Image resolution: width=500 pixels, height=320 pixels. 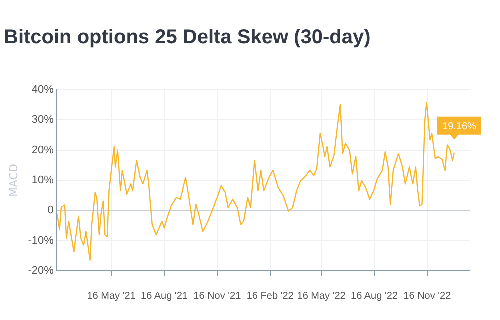 I want to click on y-tick-label: -10%, so click(x=41, y=240).